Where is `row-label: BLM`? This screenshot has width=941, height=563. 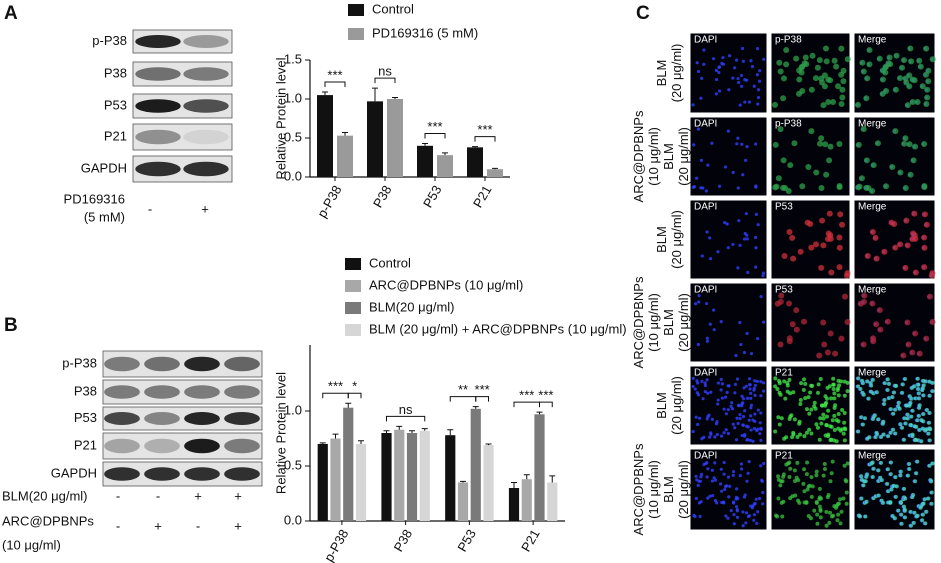
row-label: BLM is located at coordinates (661, 73).